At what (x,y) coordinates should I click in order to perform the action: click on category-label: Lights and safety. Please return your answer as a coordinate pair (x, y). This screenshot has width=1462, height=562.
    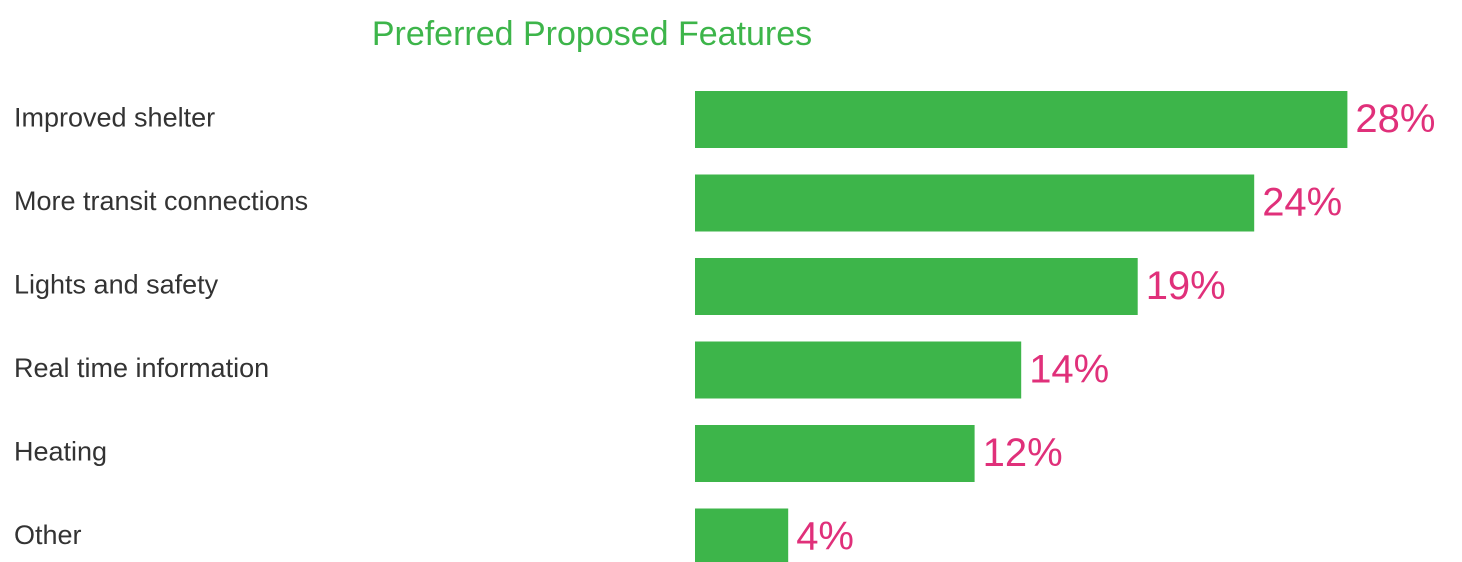
    Looking at the image, I should click on (116, 285).